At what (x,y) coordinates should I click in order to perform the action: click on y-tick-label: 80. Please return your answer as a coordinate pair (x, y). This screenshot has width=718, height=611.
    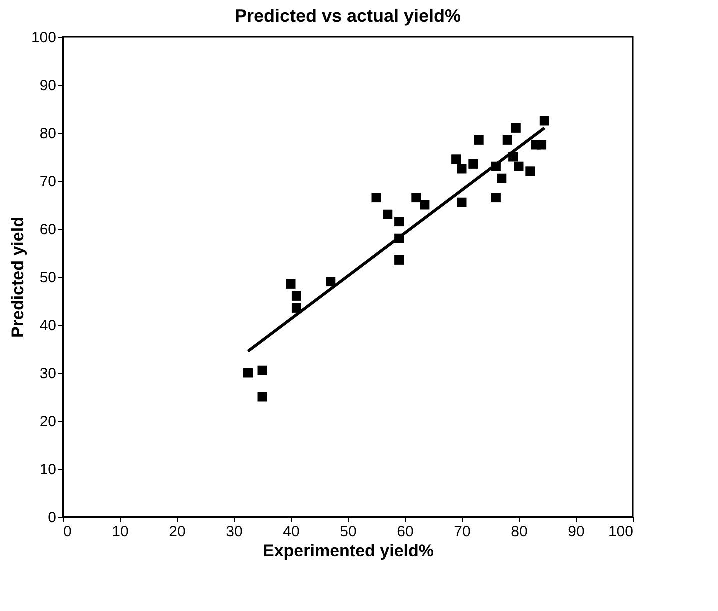
    Looking at the image, I should click on (48, 134).